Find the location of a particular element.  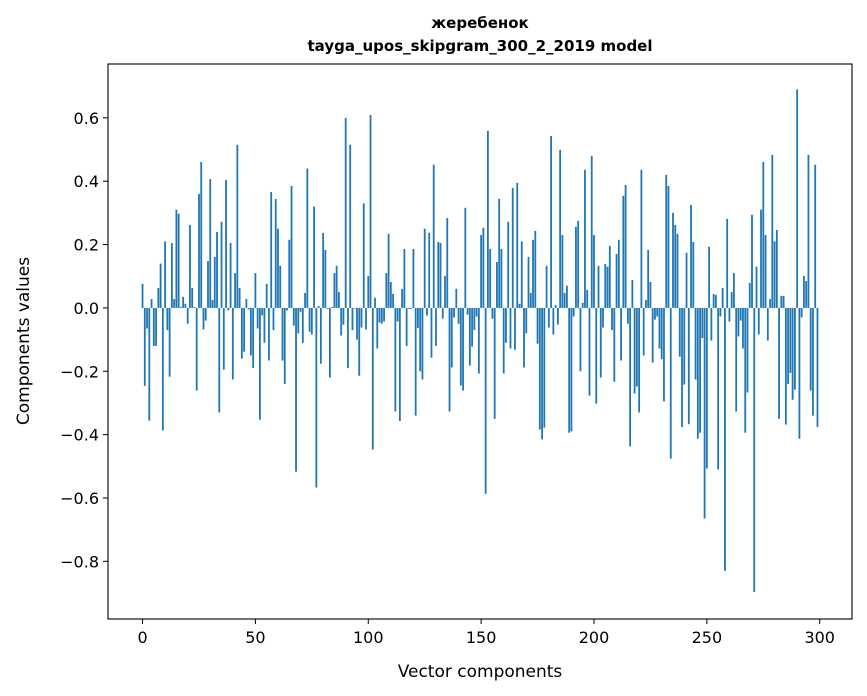

y-tick-label: 0.4 is located at coordinates (86, 181).